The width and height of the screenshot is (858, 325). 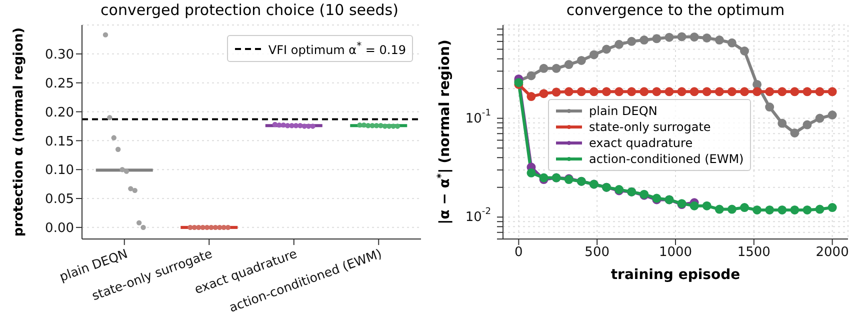 I want to click on y-tick-label: 0.00, so click(x=59, y=228).